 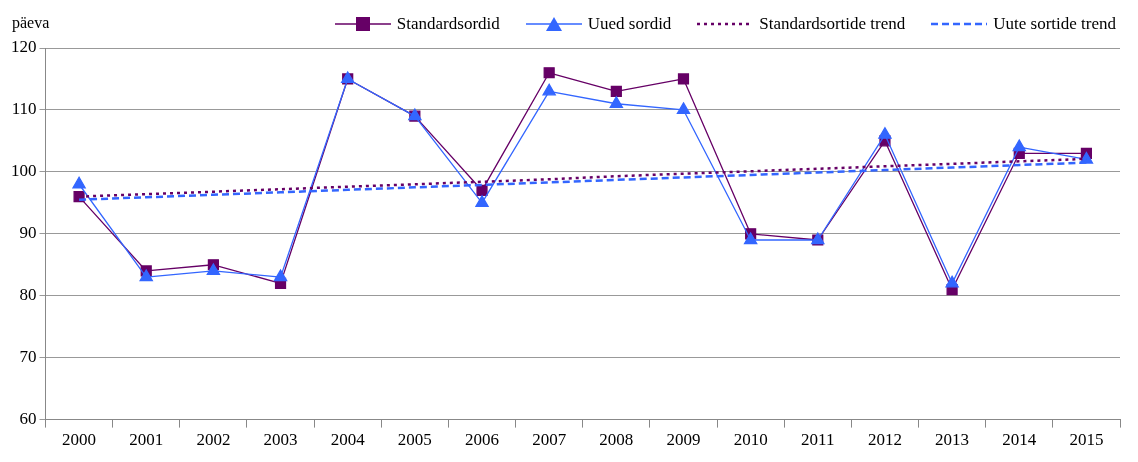 I want to click on x-tick-label: 2012, so click(x=884, y=440).